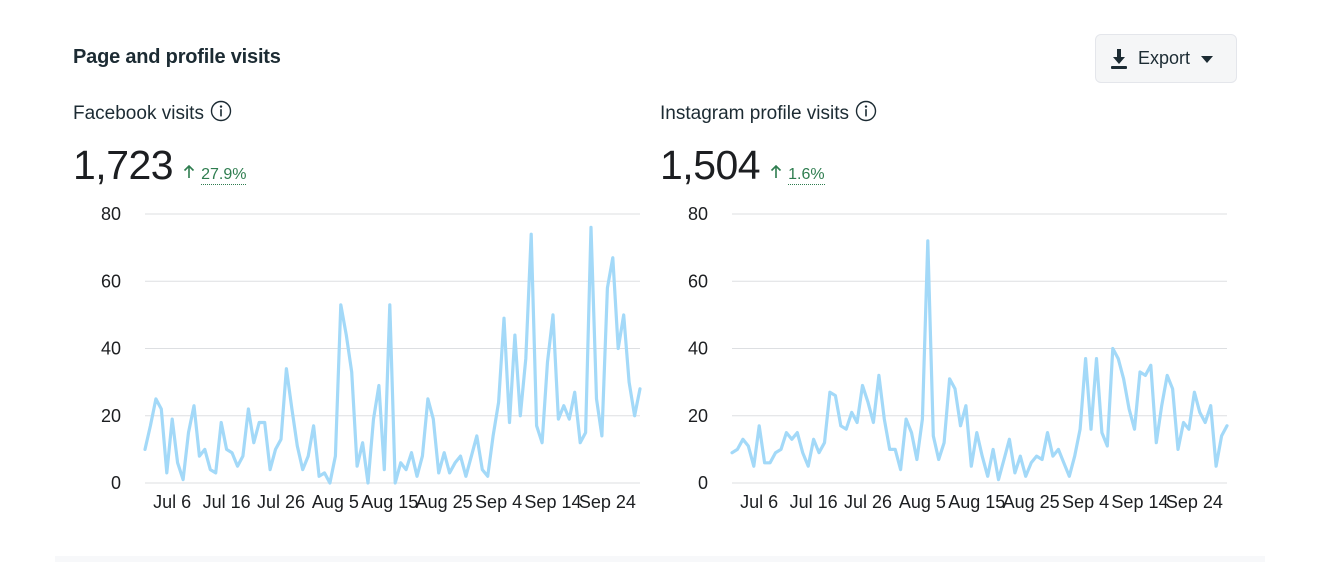 This screenshot has height=562, width=1320. What do you see at coordinates (1207, 59) in the screenshot?
I see `caret-down-icon` at bounding box center [1207, 59].